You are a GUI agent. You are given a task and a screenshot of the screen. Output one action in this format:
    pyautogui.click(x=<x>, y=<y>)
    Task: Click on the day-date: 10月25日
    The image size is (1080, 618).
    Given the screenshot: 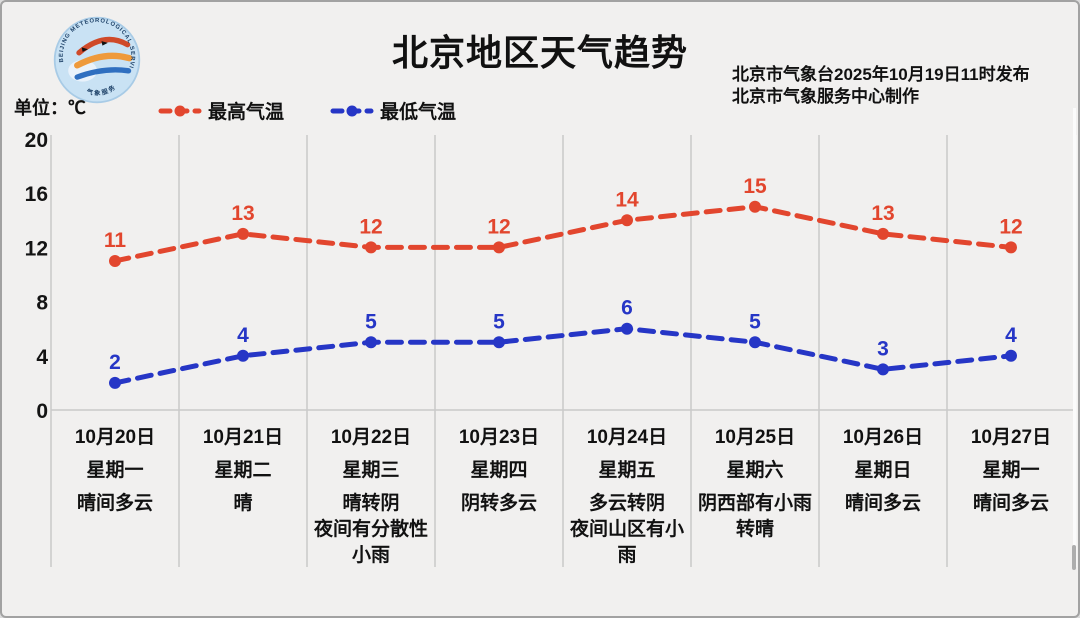 What is the action you would take?
    pyautogui.click(x=755, y=437)
    